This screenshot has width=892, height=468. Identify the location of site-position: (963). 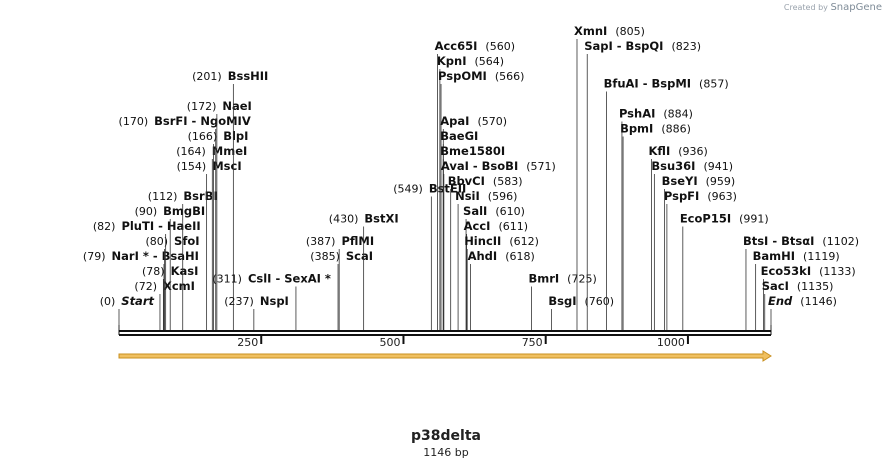
(722, 196).